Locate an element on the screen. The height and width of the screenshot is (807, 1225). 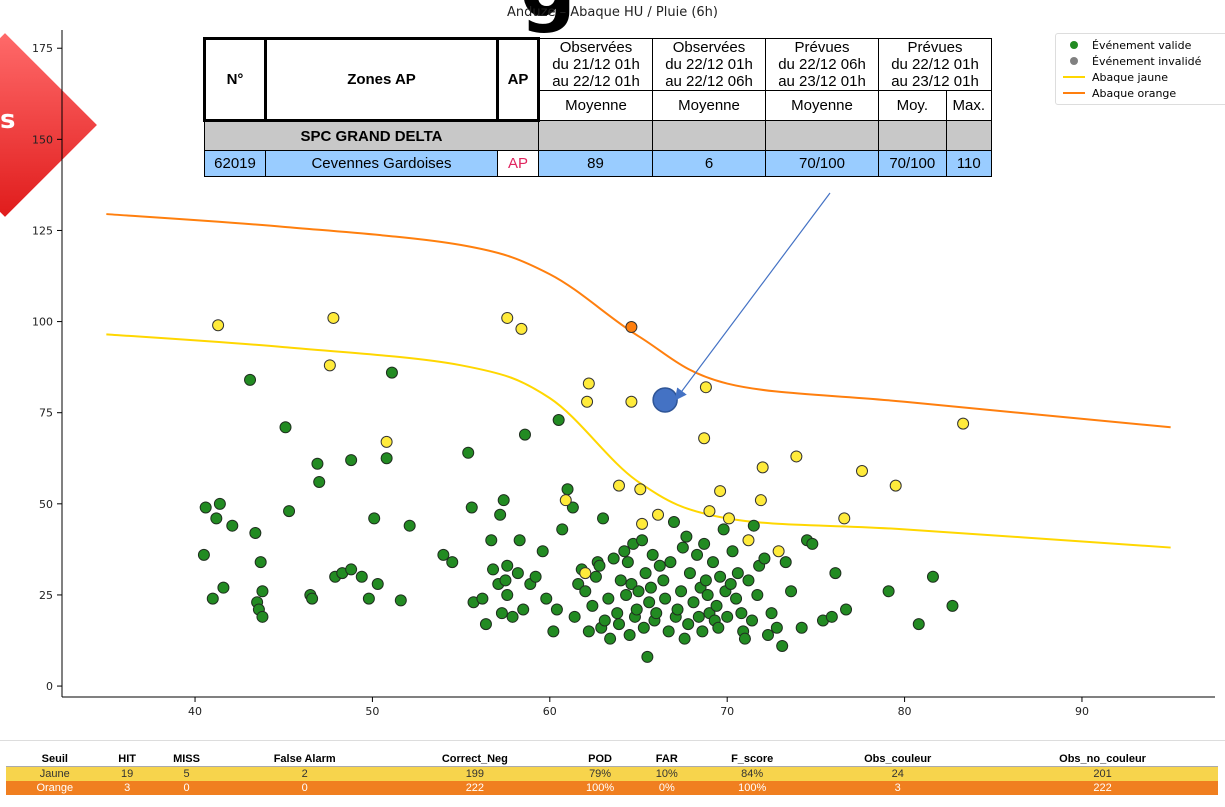
y-tick-label: 175 is located at coordinates (42, 48).